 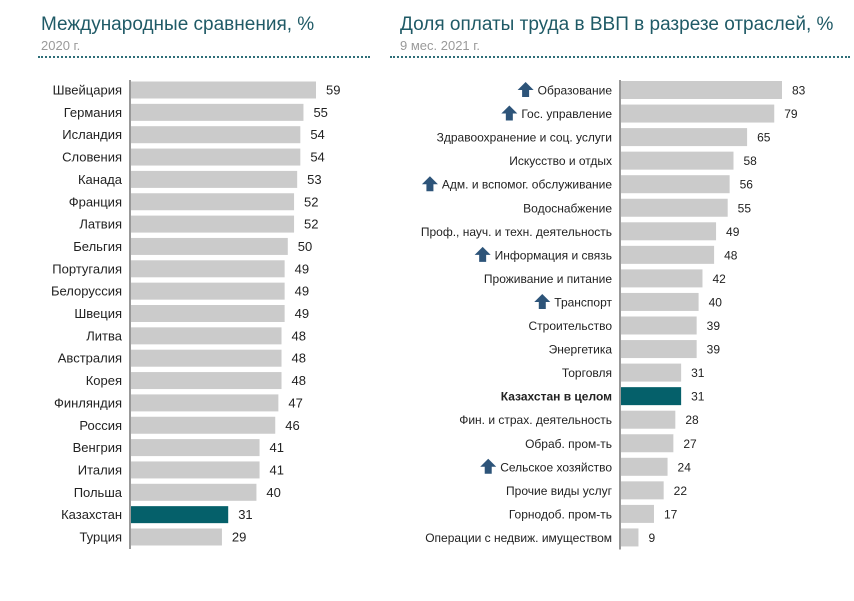 I want to click on industry-value-label: 58, so click(x=751, y=161).